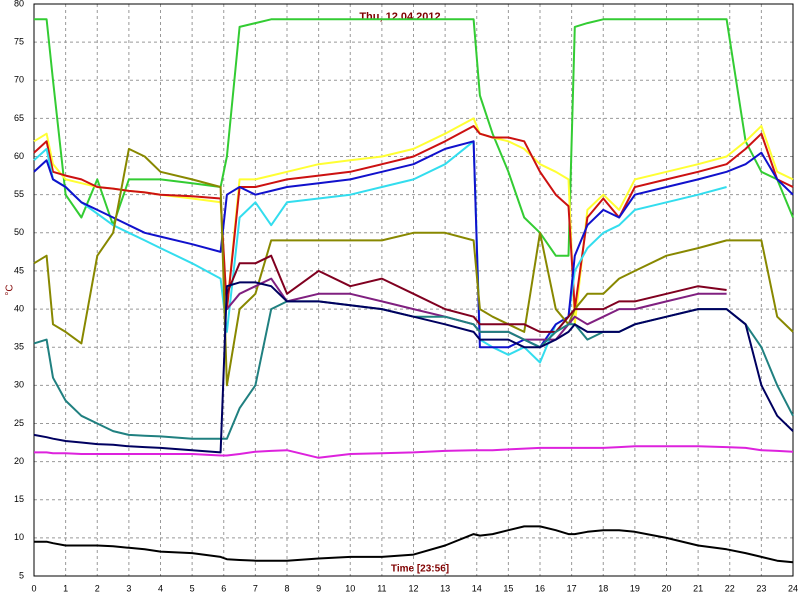  What do you see at coordinates (761, 588) in the screenshot?
I see `x-tick-label: 23` at bounding box center [761, 588].